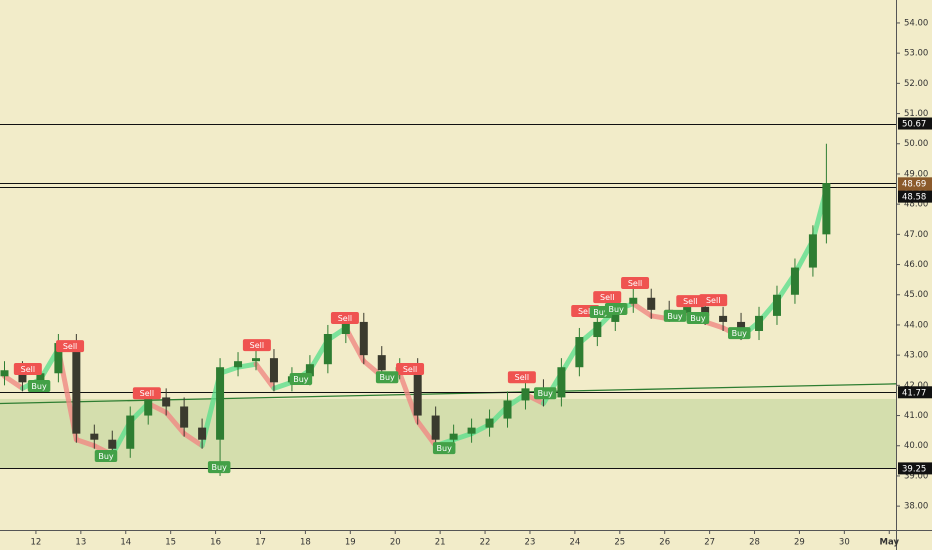 The height and width of the screenshot is (550, 932). What do you see at coordinates (916, 325) in the screenshot?
I see `y-tick-label: 44.00` at bounding box center [916, 325].